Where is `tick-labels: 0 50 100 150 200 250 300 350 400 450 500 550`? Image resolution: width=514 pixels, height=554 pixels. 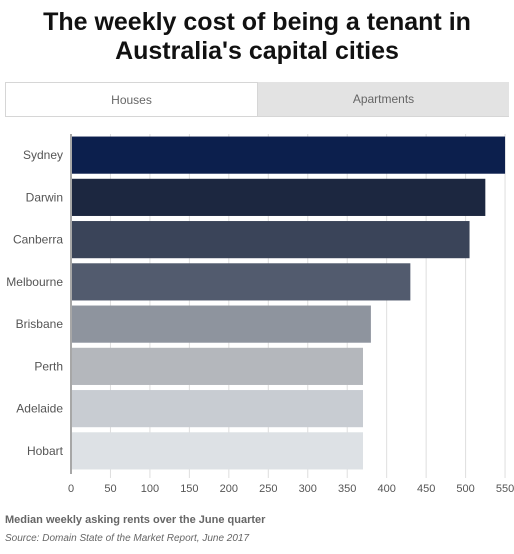 tick-labels: 0 50 100 150 200 250 300 350 400 450 500 550 is located at coordinates (291, 489).